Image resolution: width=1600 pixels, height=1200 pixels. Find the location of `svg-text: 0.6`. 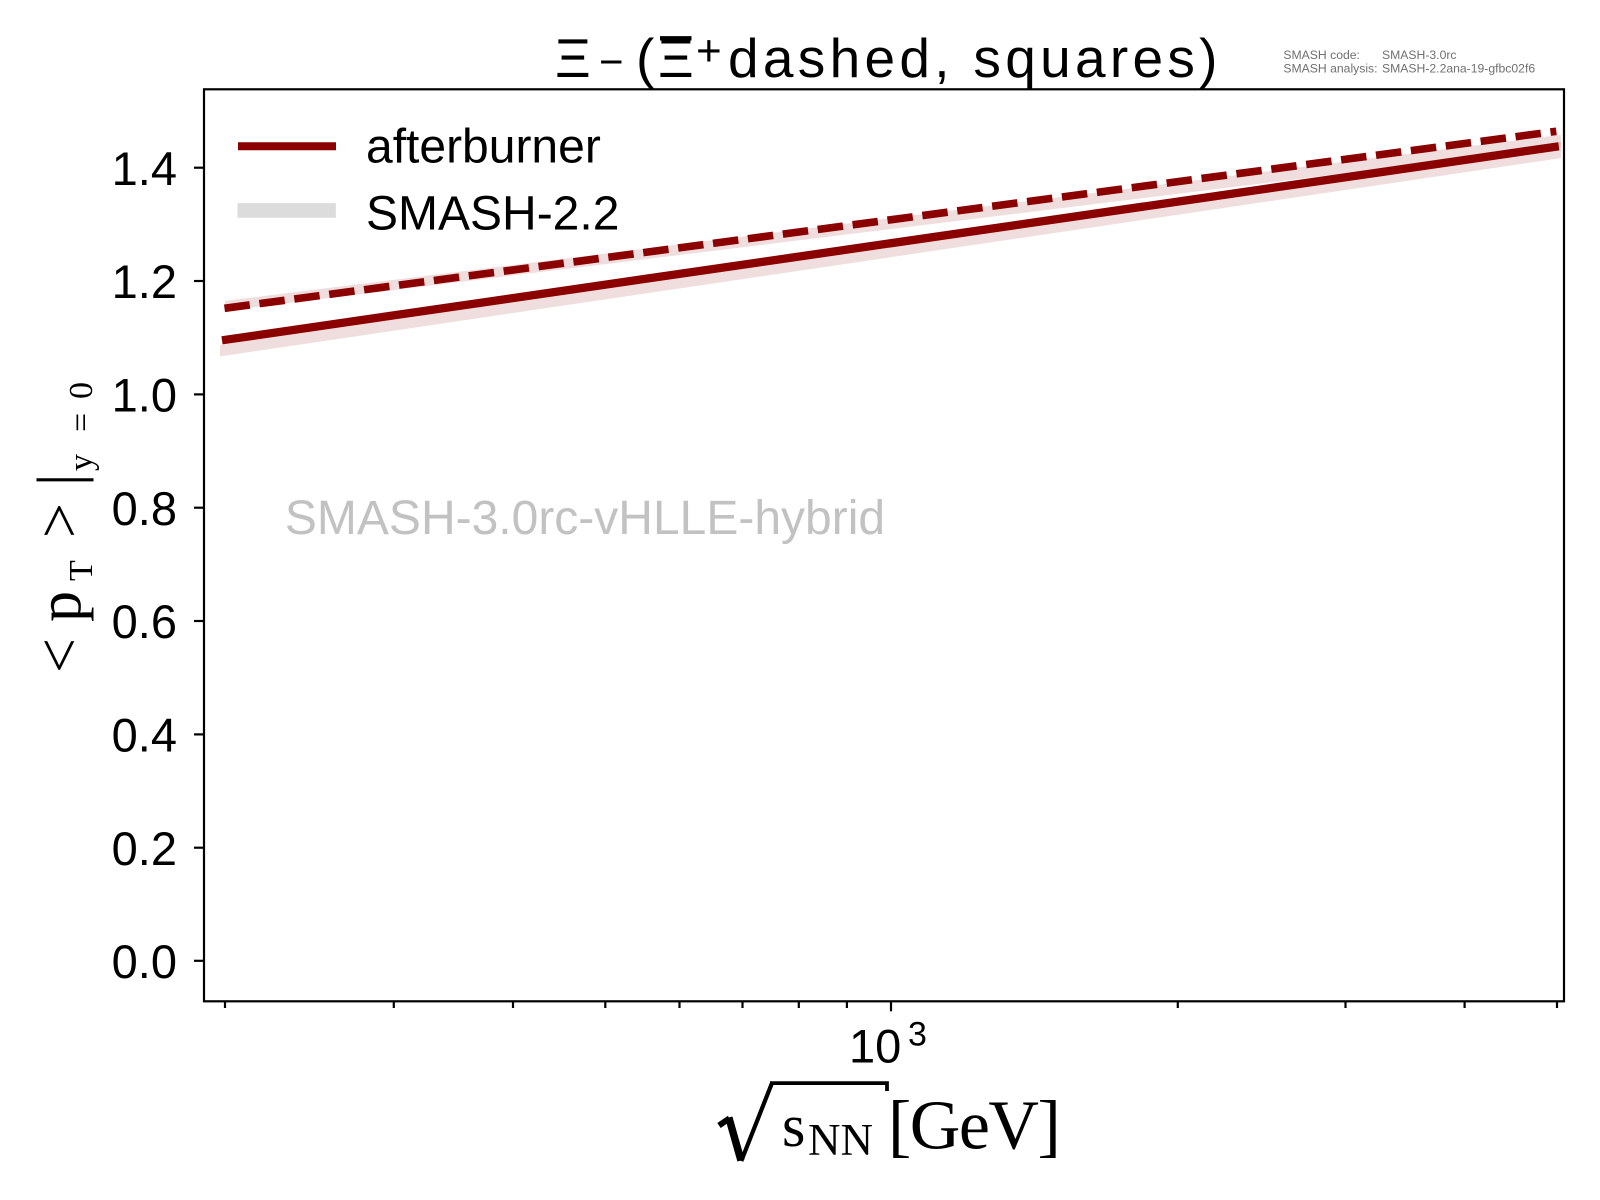

svg-text: 0.6 is located at coordinates (144, 621).